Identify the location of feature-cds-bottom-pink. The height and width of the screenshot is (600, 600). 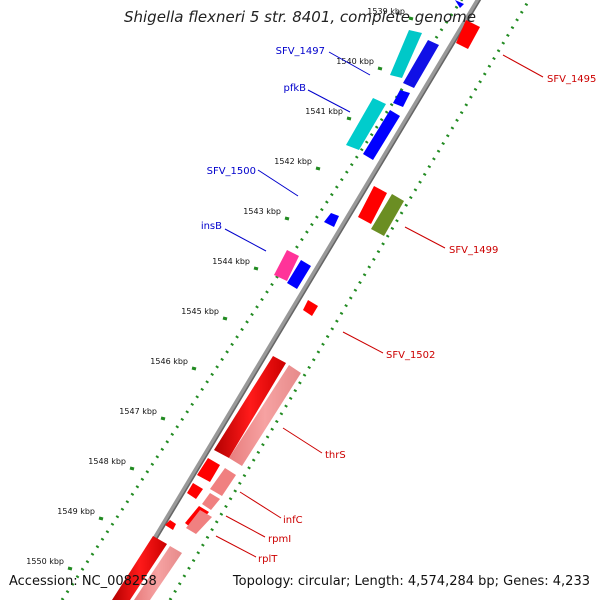
(158, 573).